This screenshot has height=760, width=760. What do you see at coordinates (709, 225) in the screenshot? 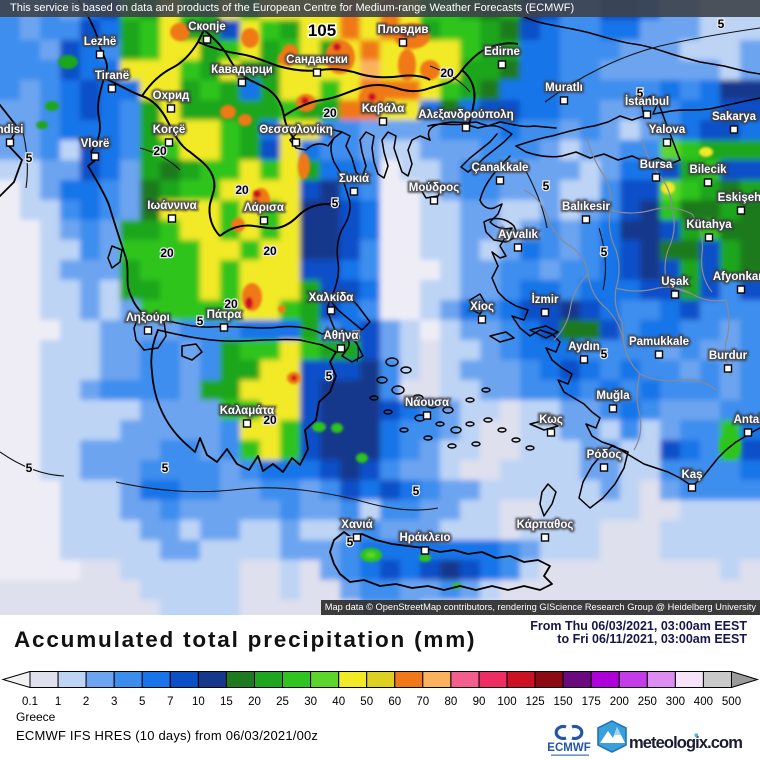
I see `svg-text: Kütahya` at bounding box center [709, 225].